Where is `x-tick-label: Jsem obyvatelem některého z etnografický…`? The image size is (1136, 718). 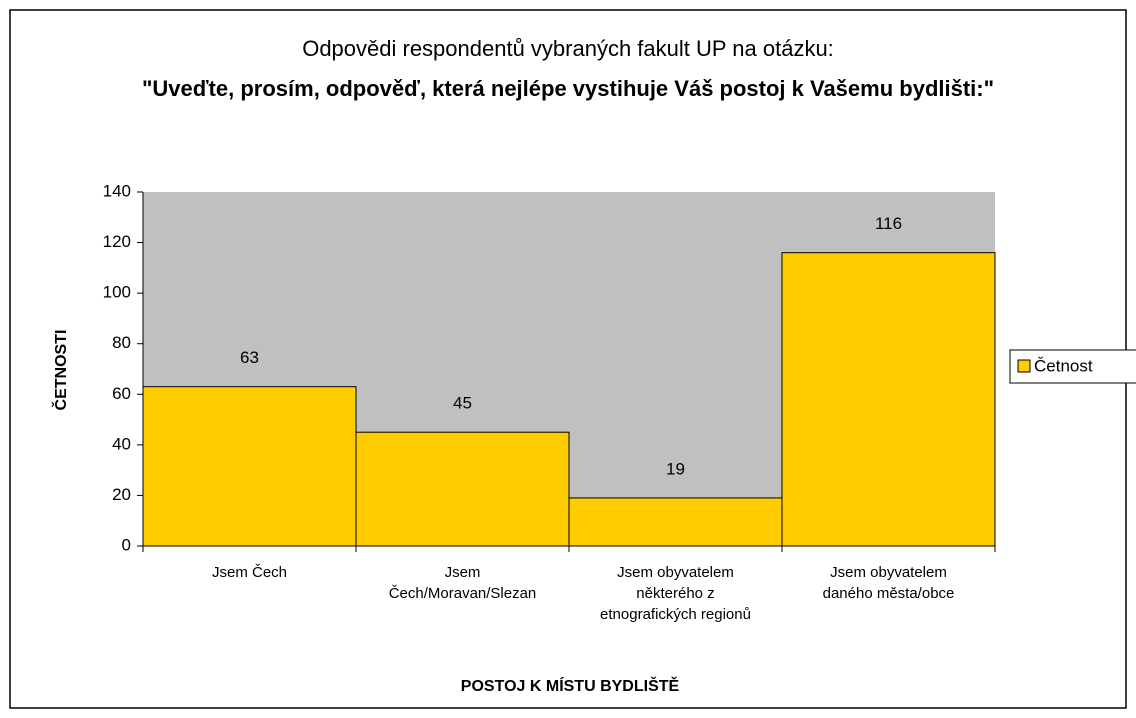 x-tick-label: Jsem obyvatelem některého z etnografický… is located at coordinates (675, 593).